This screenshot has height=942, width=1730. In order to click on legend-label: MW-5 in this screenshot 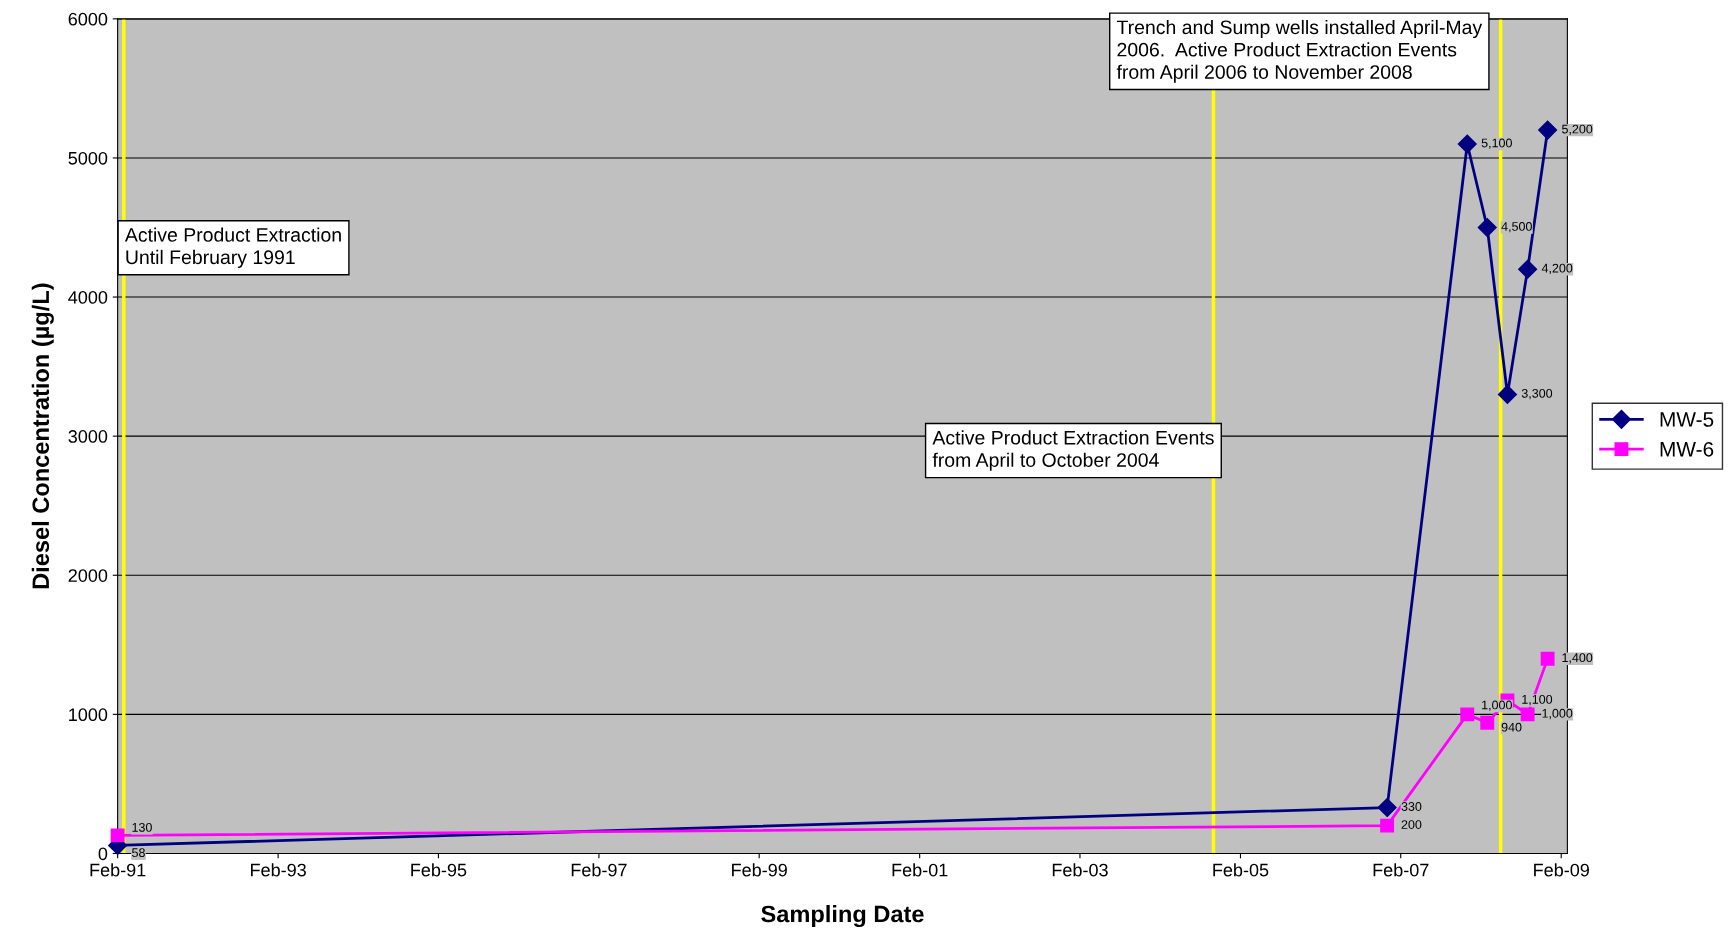, I will do `click(1687, 419)`.